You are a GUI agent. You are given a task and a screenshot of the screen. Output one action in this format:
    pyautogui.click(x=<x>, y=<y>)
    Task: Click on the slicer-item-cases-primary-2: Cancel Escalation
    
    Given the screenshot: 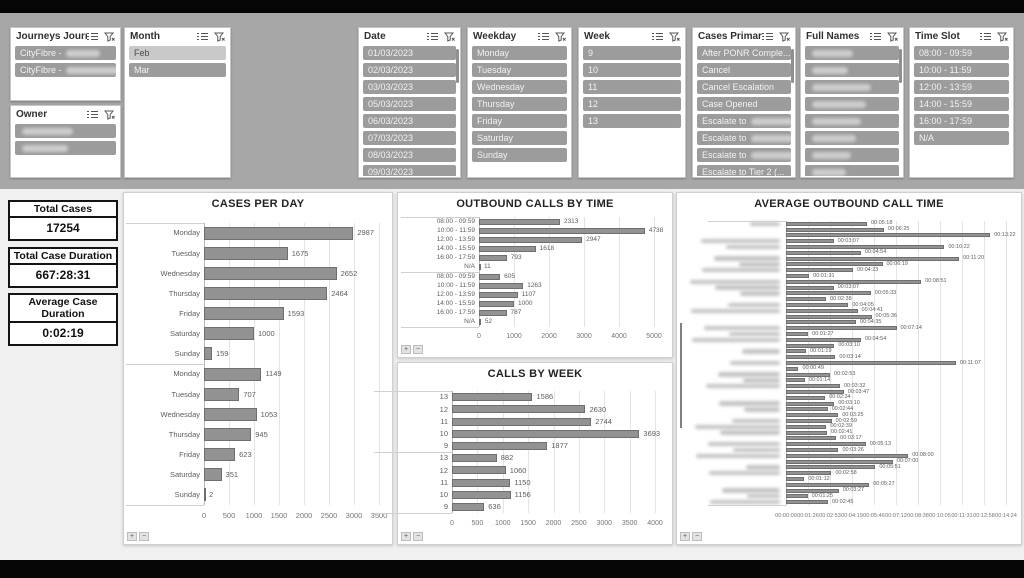 What is the action you would take?
    pyautogui.click(x=744, y=87)
    